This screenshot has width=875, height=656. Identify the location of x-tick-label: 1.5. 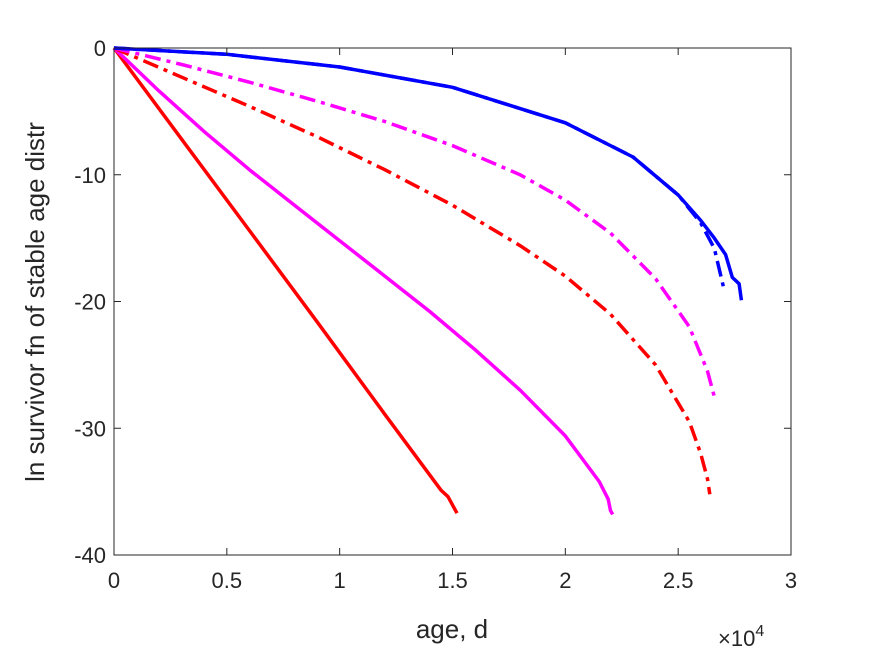
(452, 580).